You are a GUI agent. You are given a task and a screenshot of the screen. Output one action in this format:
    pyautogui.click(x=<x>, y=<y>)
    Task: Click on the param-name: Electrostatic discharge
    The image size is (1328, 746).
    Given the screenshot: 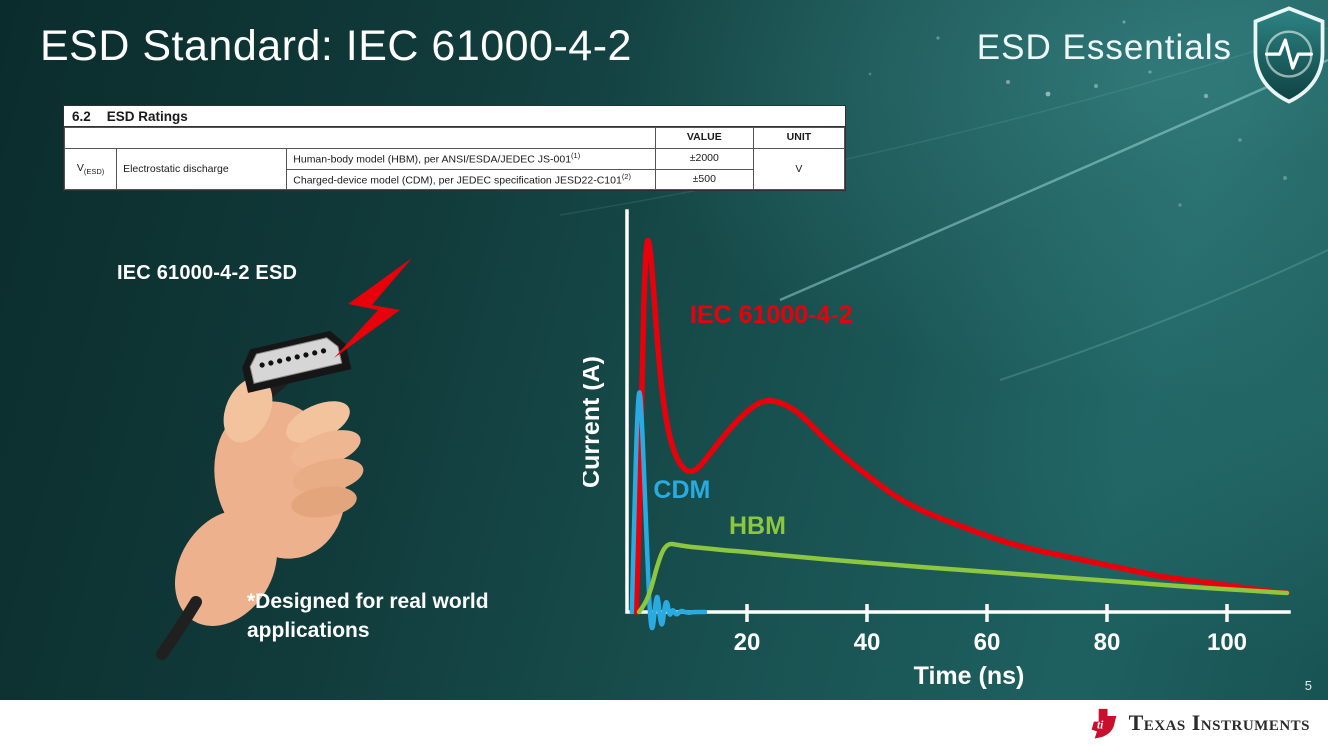 What is the action you would take?
    pyautogui.click(x=202, y=169)
    